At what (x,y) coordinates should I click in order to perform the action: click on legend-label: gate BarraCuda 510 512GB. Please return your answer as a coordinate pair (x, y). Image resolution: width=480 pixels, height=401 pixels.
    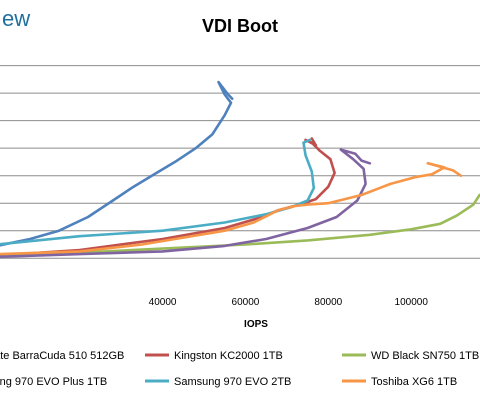
    Looking at the image, I should click on (62, 356).